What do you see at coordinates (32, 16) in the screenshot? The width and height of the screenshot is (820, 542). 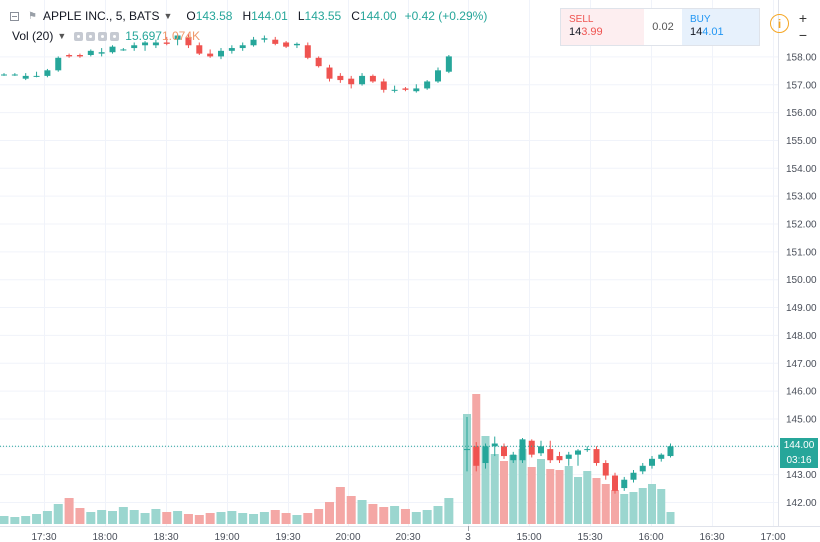 I see `flag-icon: ⚑` at bounding box center [32, 16].